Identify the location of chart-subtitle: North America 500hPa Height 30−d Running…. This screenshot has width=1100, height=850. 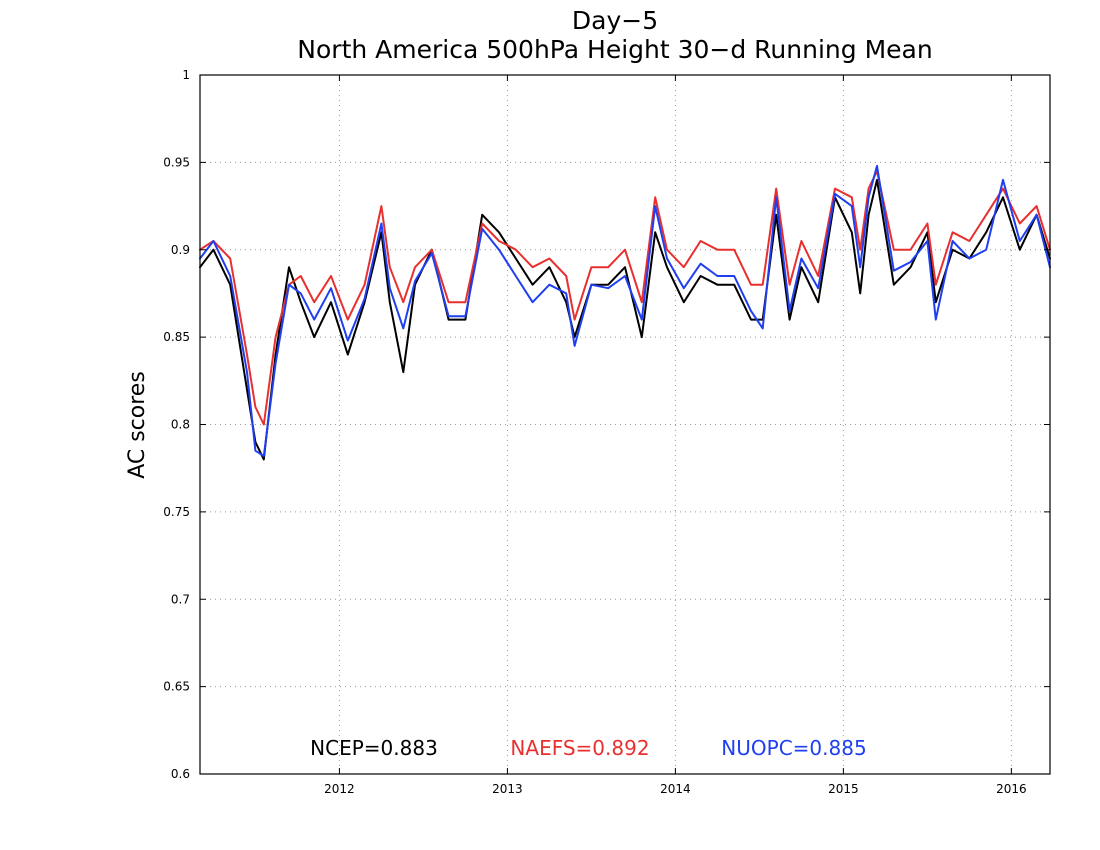
(614, 49).